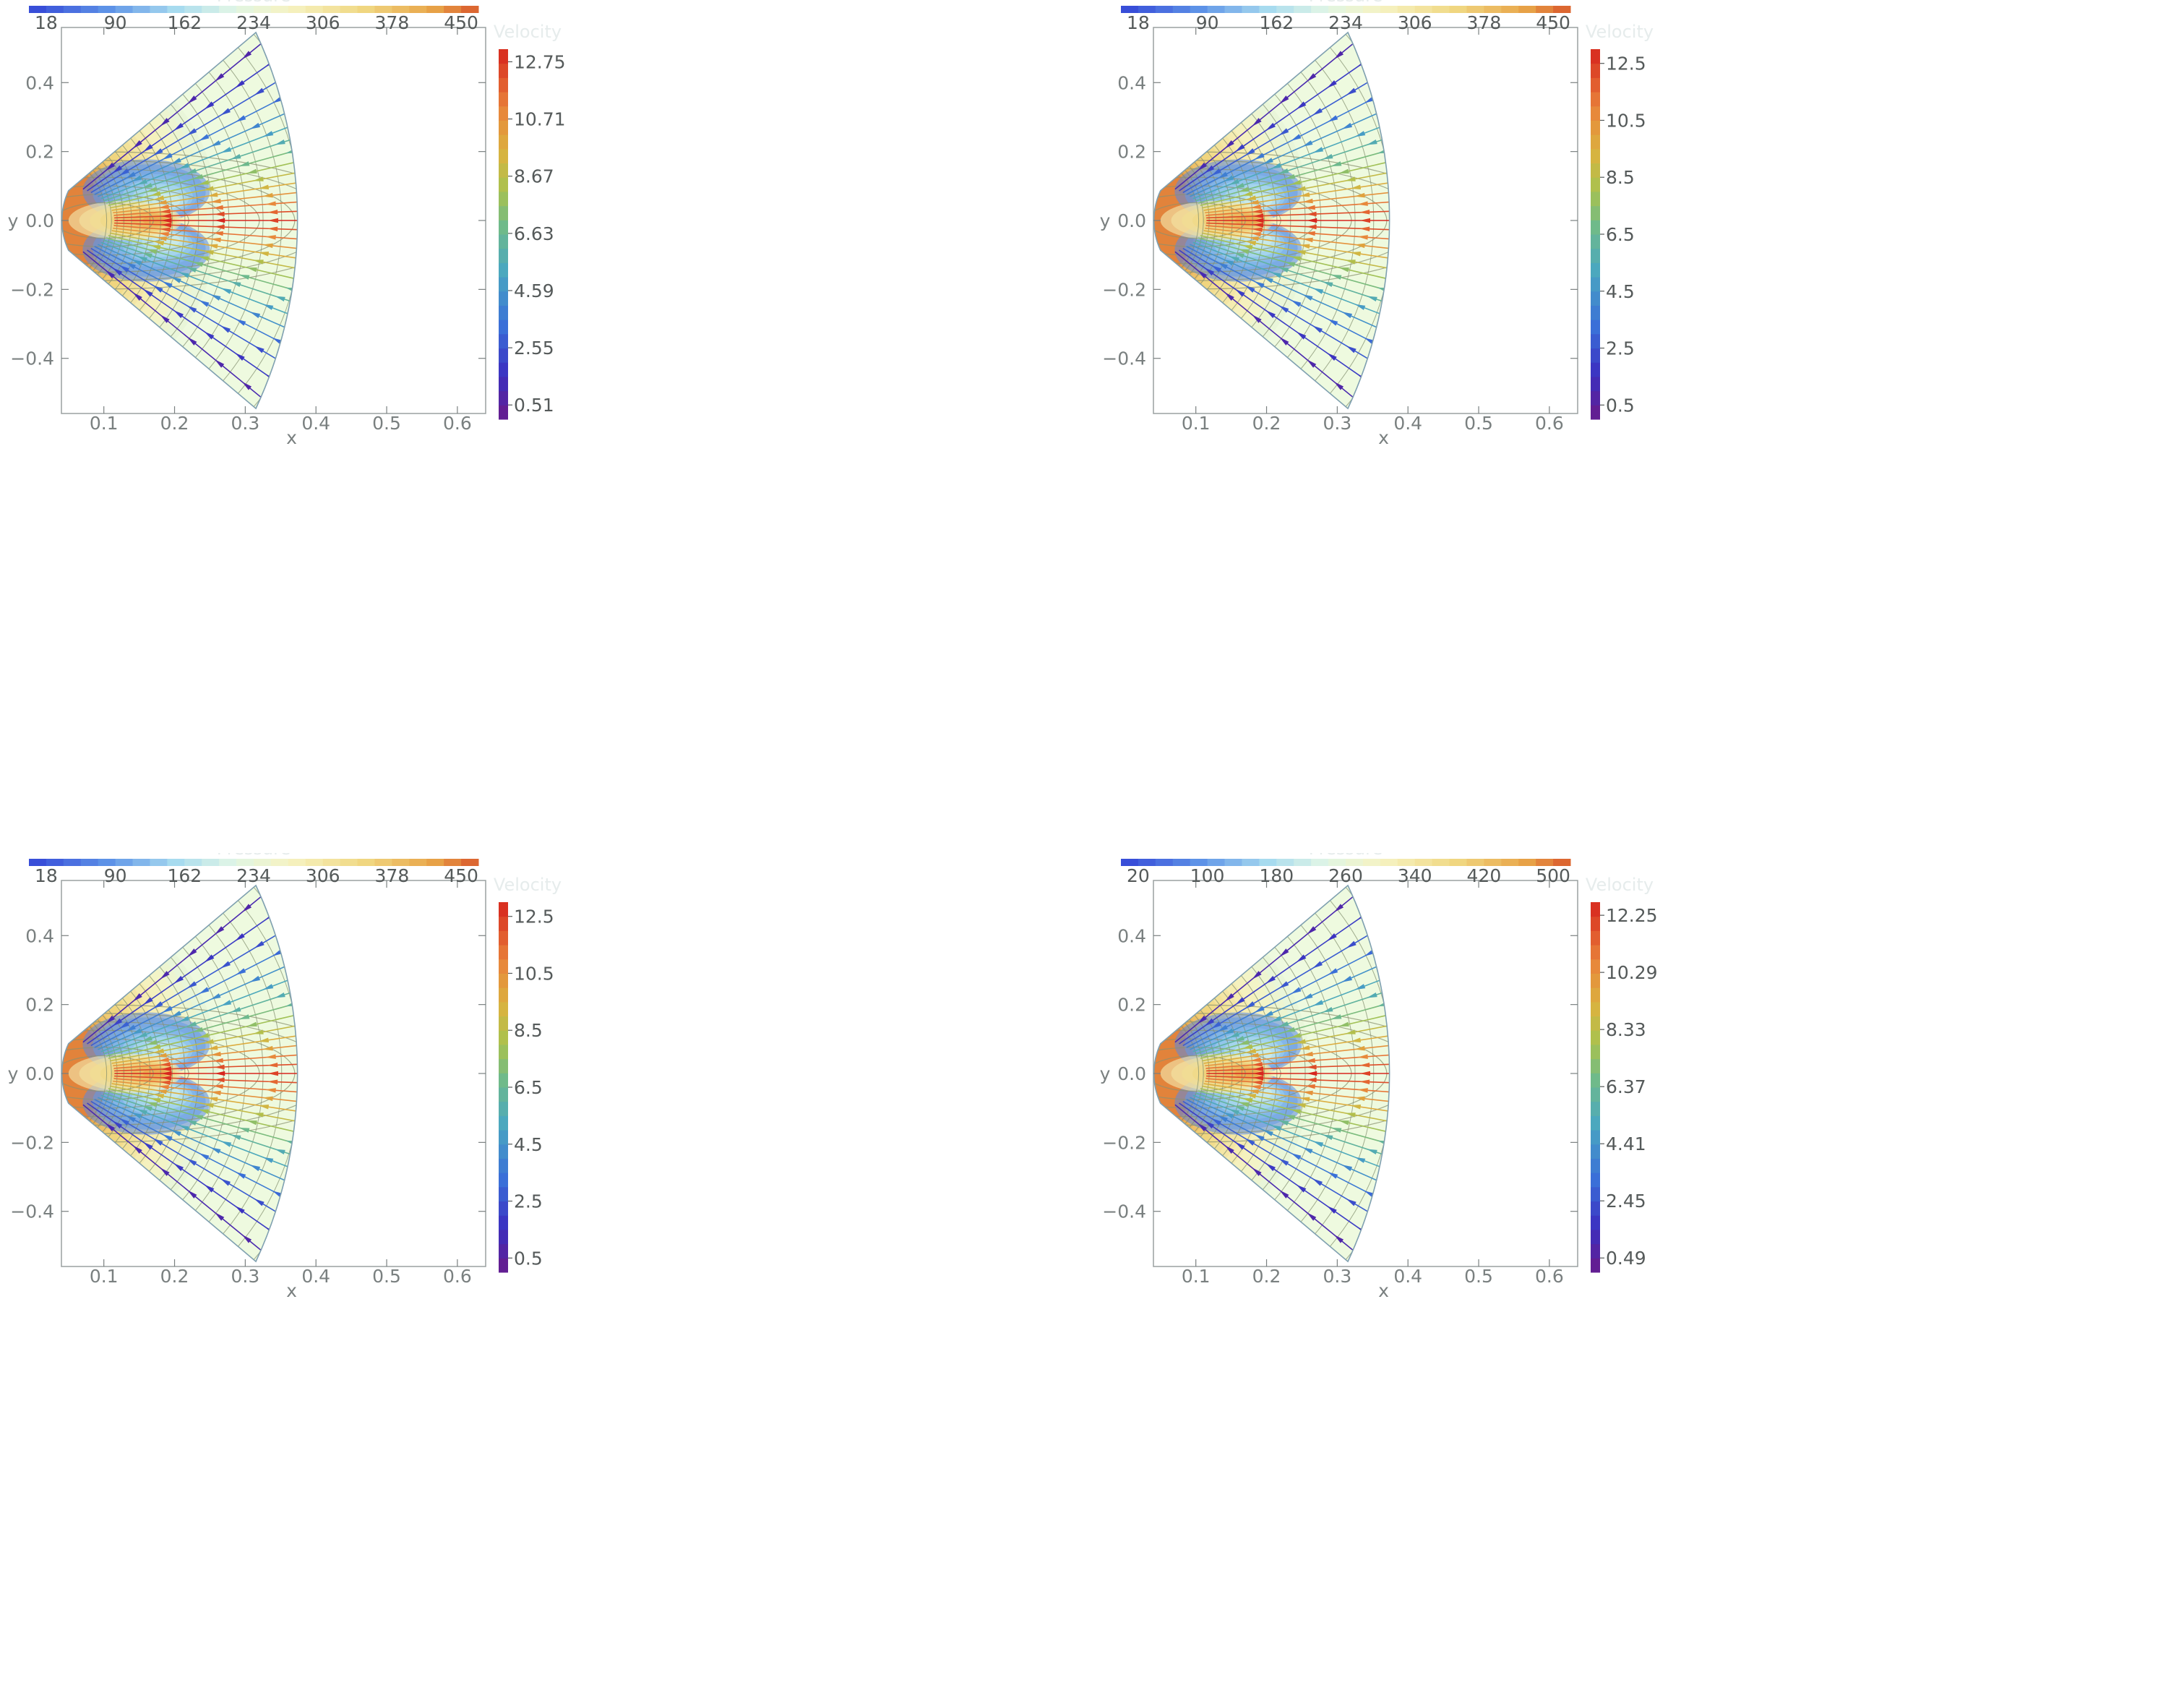 The image size is (2184, 1706). I want to click on velocity-legend-tick: 2.5, so click(1620, 348).